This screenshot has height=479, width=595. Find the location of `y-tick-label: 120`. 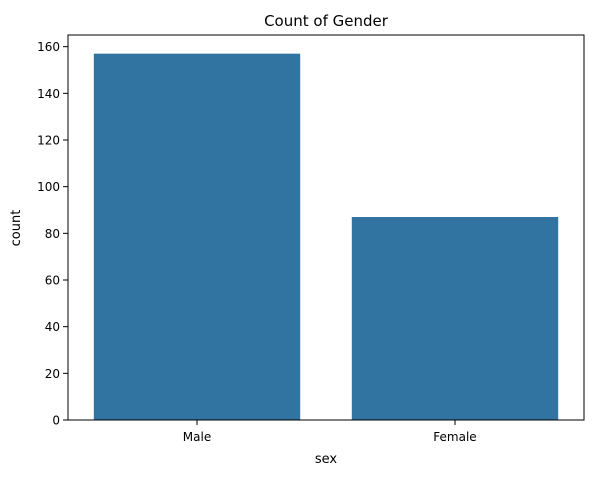

y-tick-label: 120 is located at coordinates (48, 141).